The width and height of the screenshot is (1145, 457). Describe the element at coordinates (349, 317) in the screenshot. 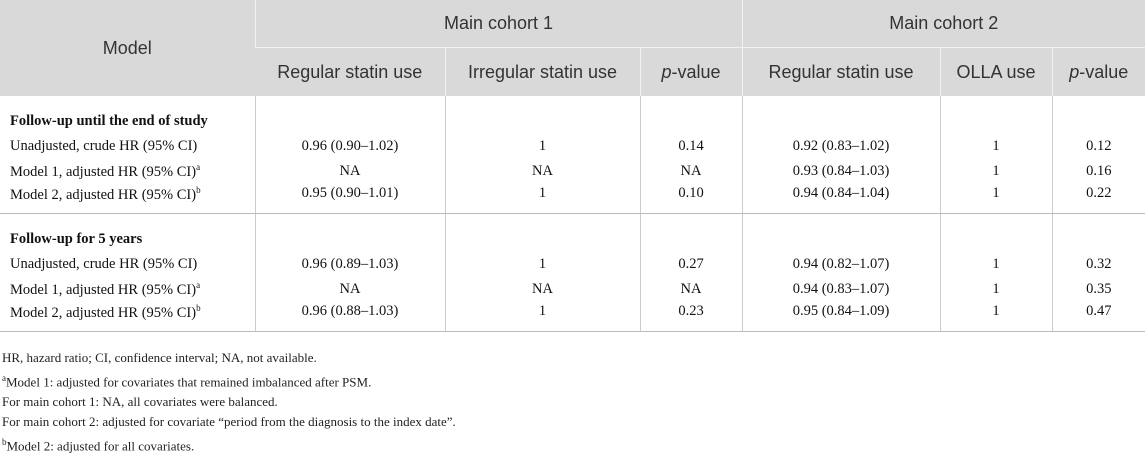

I see `cell: 0.96 (0.88–1.03)` at that location.